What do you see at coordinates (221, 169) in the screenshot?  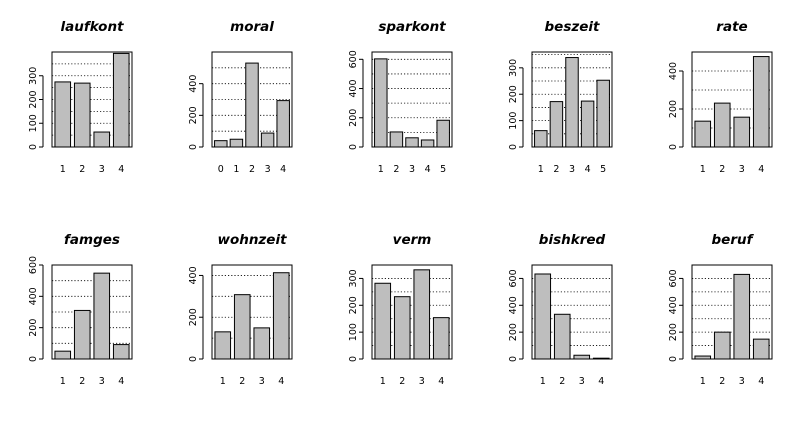 I see `x-tick-label: 0` at bounding box center [221, 169].